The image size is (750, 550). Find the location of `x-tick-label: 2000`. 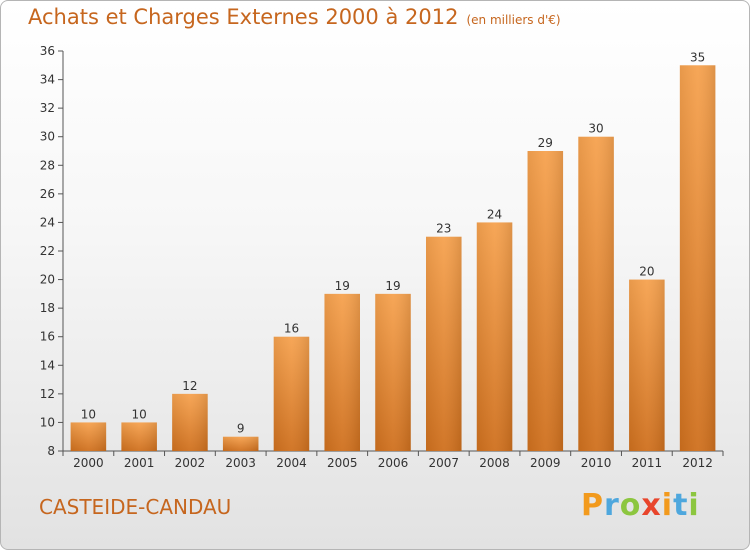

x-tick-label: 2000 is located at coordinates (88, 463).